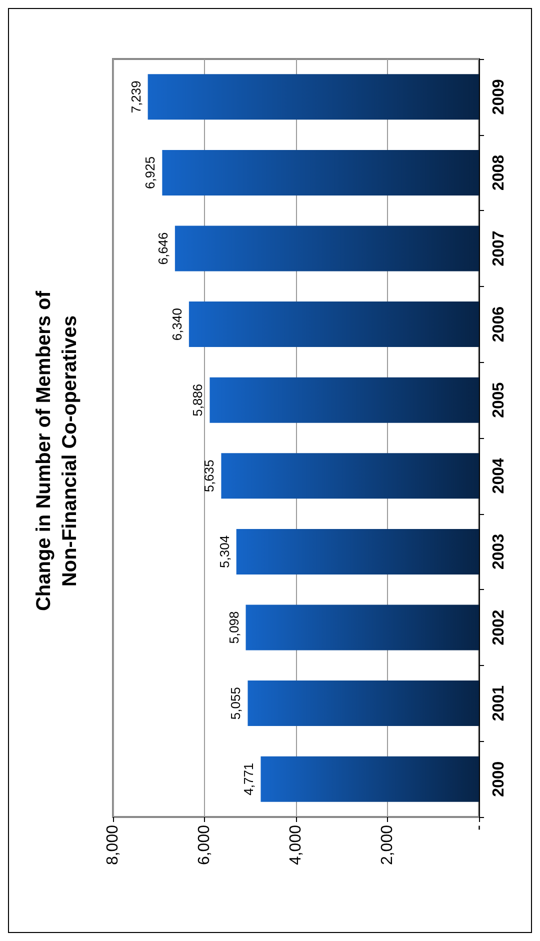 The width and height of the screenshot is (540, 941). I want to click on y-tick-label: 2004, so click(499, 476).